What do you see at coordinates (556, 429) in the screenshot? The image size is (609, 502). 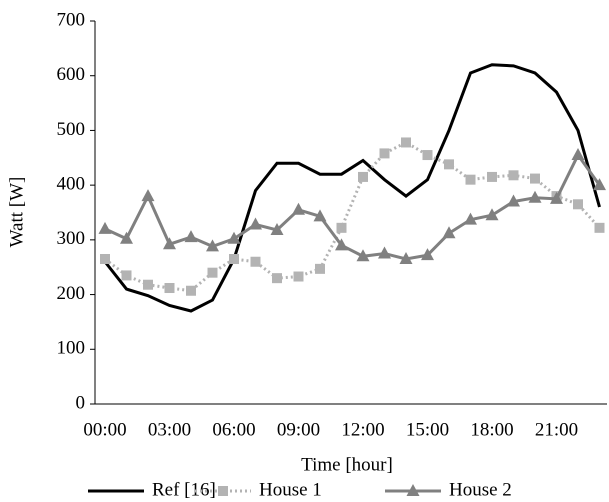 I see `x-tick-label: 21:00` at bounding box center [556, 429].